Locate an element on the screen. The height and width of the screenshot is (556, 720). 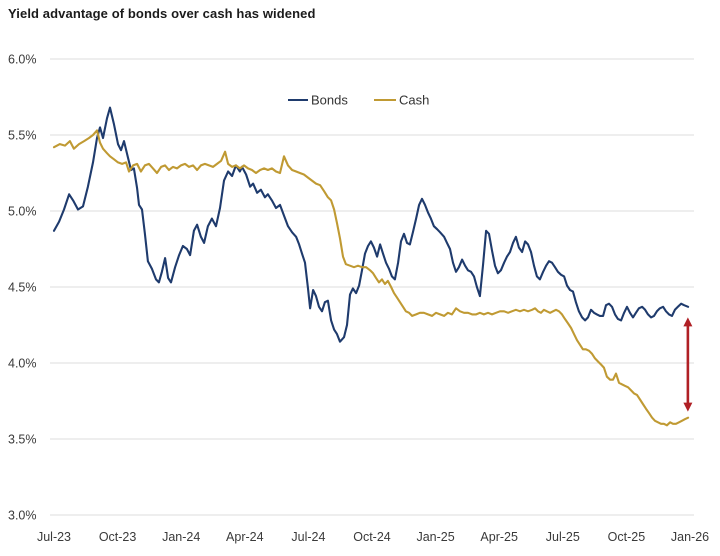
yield-gap-arrow is located at coordinates (688, 364).